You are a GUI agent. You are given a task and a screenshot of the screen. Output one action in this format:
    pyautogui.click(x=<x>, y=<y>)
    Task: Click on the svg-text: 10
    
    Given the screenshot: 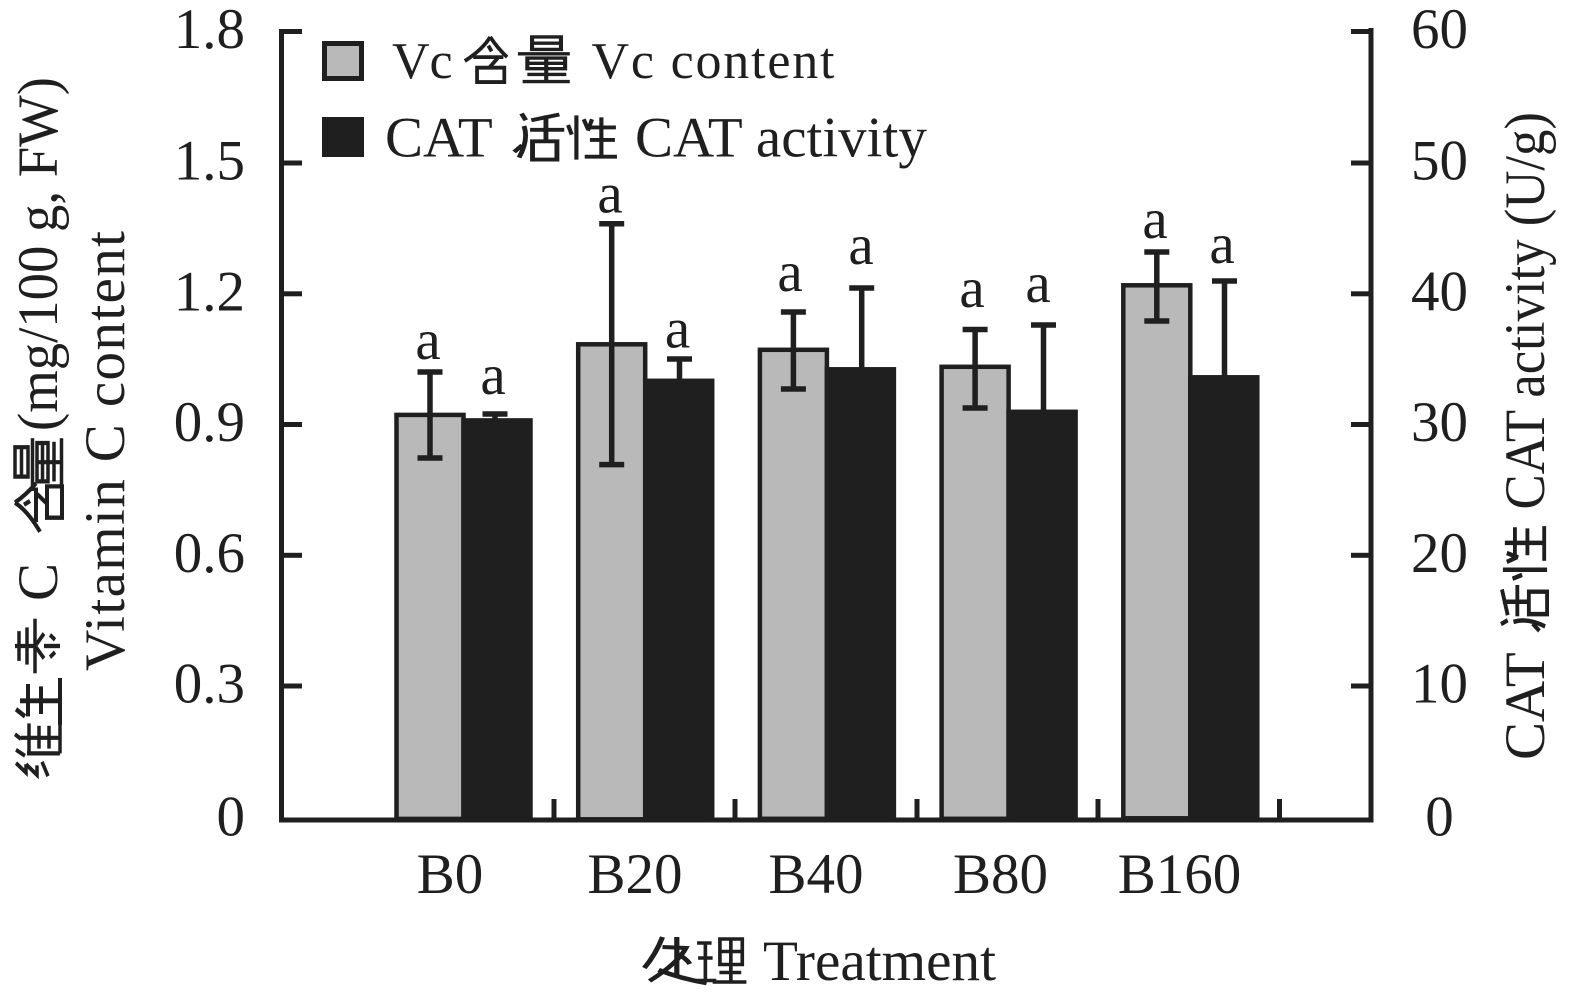 What is the action you would take?
    pyautogui.click(x=1439, y=684)
    